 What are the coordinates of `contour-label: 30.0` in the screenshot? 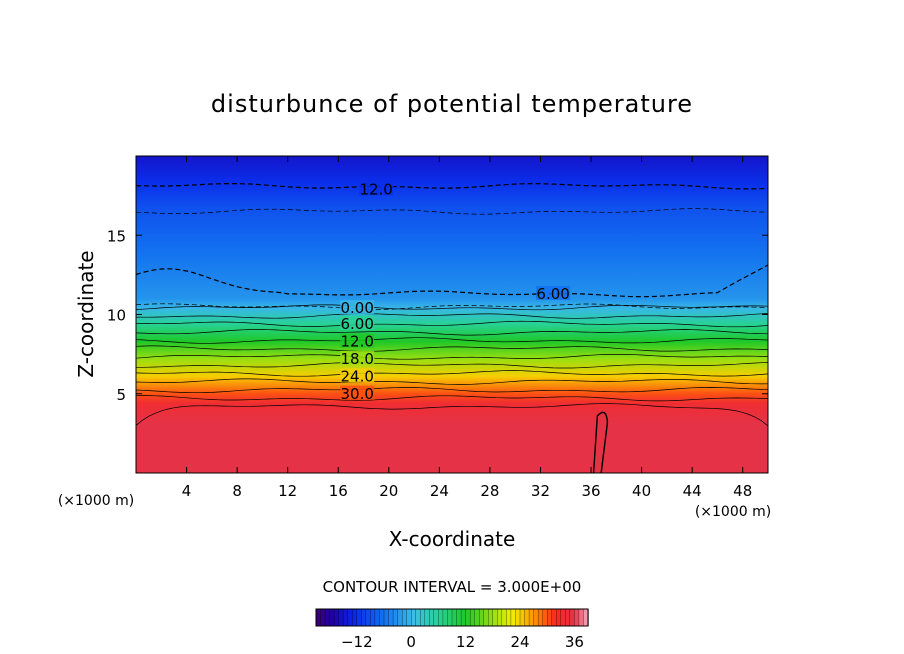 It's located at (356, 394).